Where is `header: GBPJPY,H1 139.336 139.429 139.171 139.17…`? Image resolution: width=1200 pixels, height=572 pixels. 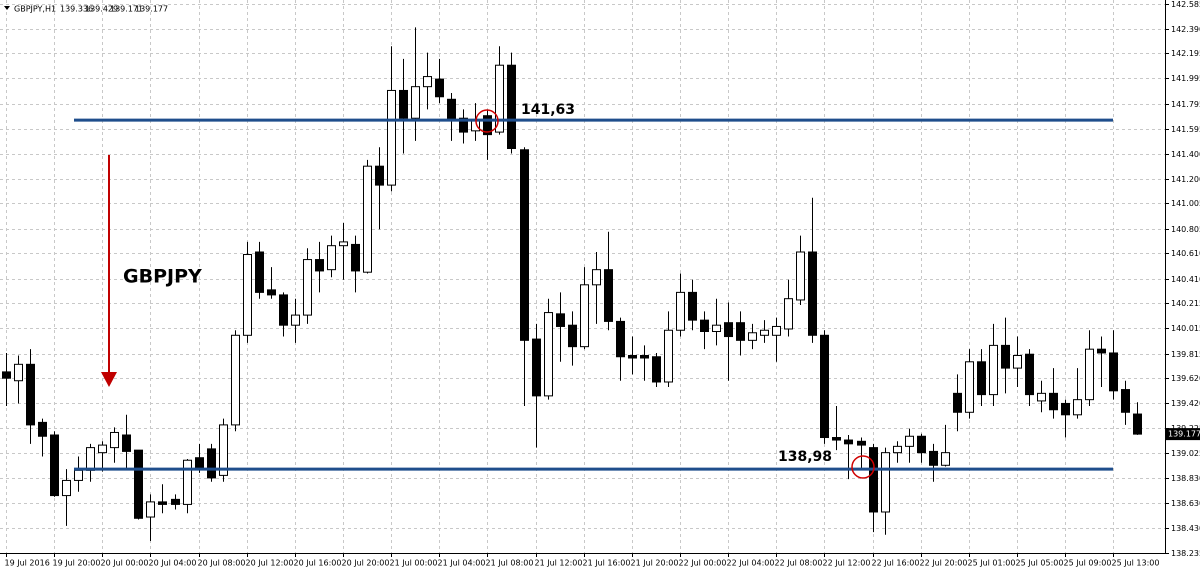 header: GBPJPY,H1 139.336 139.429 139.171 139.17… is located at coordinates (91, 9).